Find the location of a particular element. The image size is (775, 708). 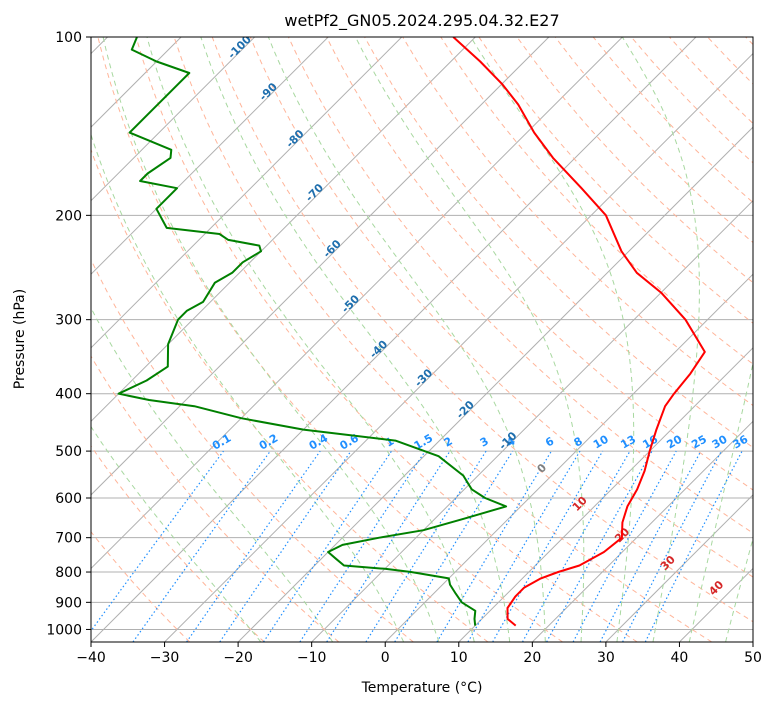

y-tick-label: 800 is located at coordinates (68, 573).